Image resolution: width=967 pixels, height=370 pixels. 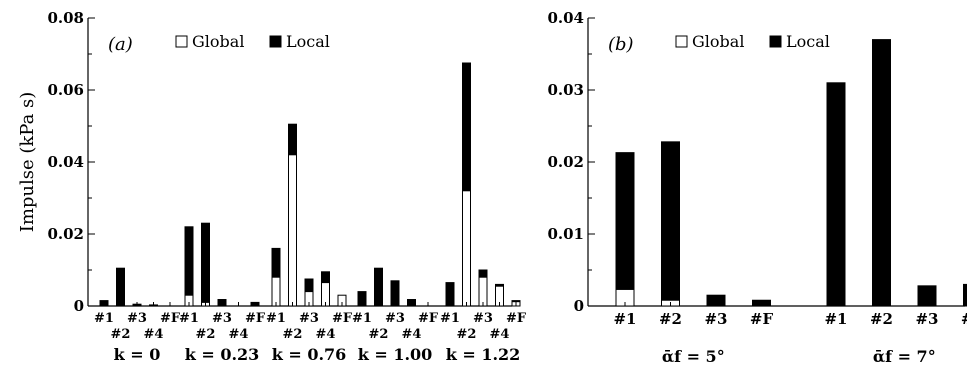 What do you see at coordinates (693, 356) in the screenshot?
I see `group-label: ᾱf = 5°` at bounding box center [693, 356].